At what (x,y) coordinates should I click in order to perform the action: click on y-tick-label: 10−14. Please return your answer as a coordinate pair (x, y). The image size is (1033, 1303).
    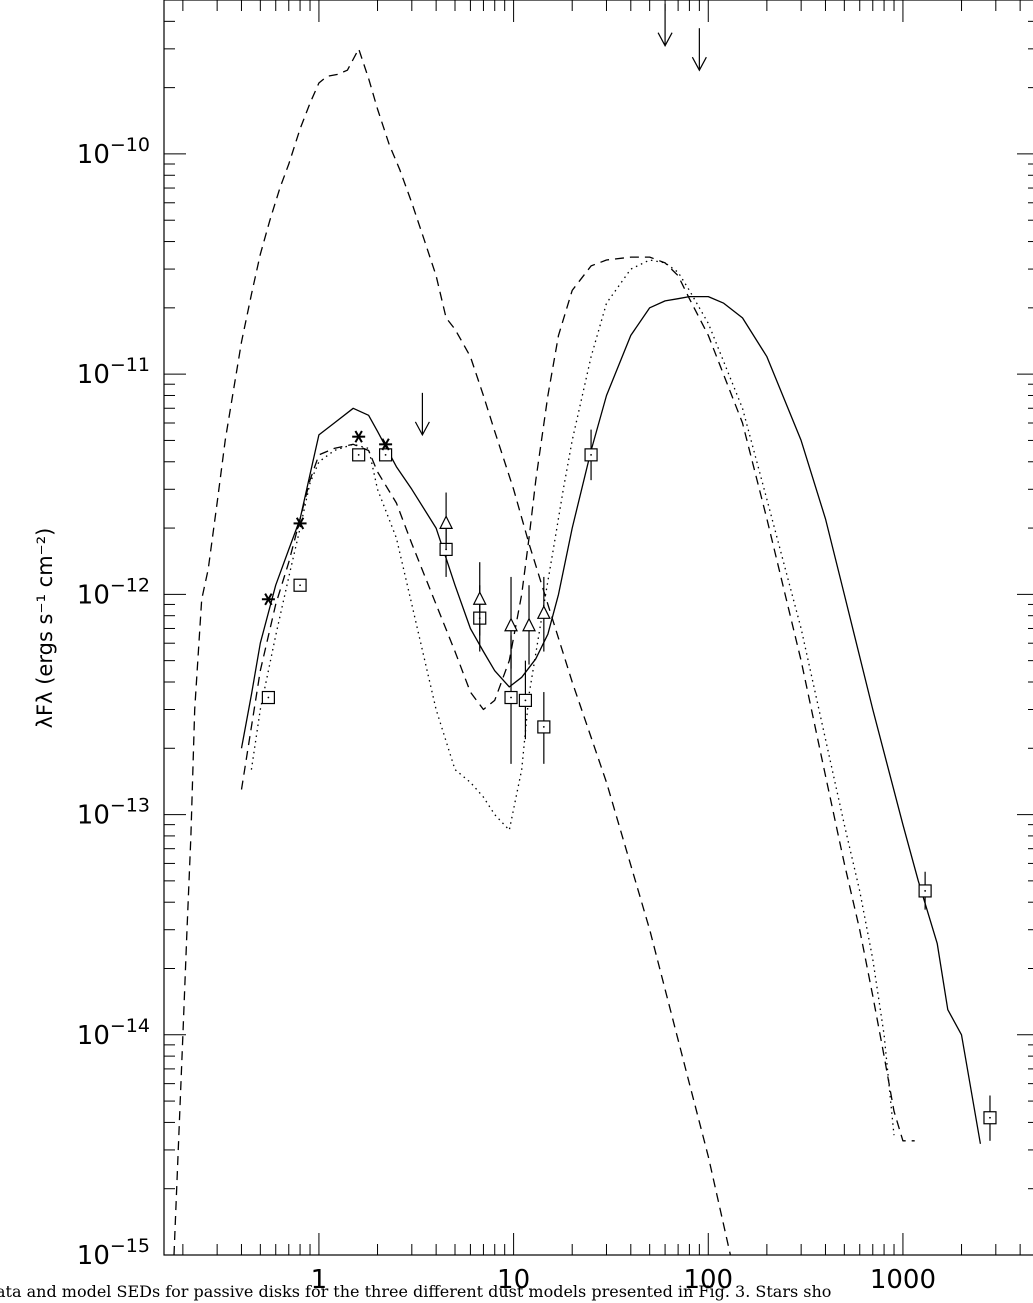
    Looking at the image, I should click on (113, 1033).